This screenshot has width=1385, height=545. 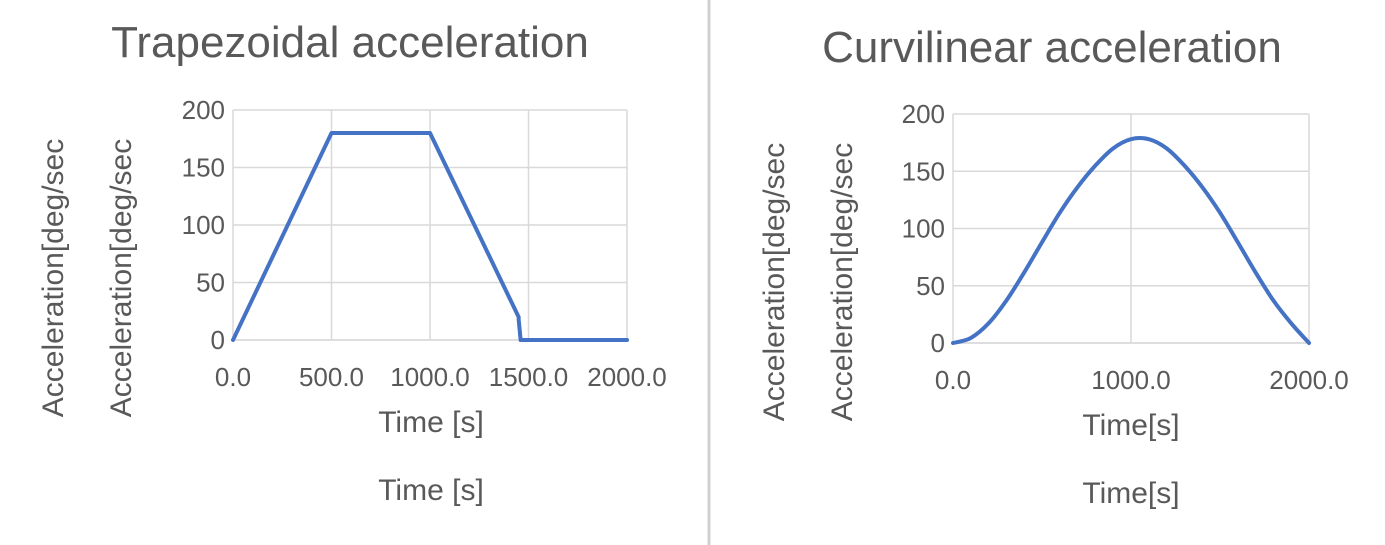 What do you see at coordinates (1052, 47) in the screenshot?
I see `chart-title: Curvilinear acceleration` at bounding box center [1052, 47].